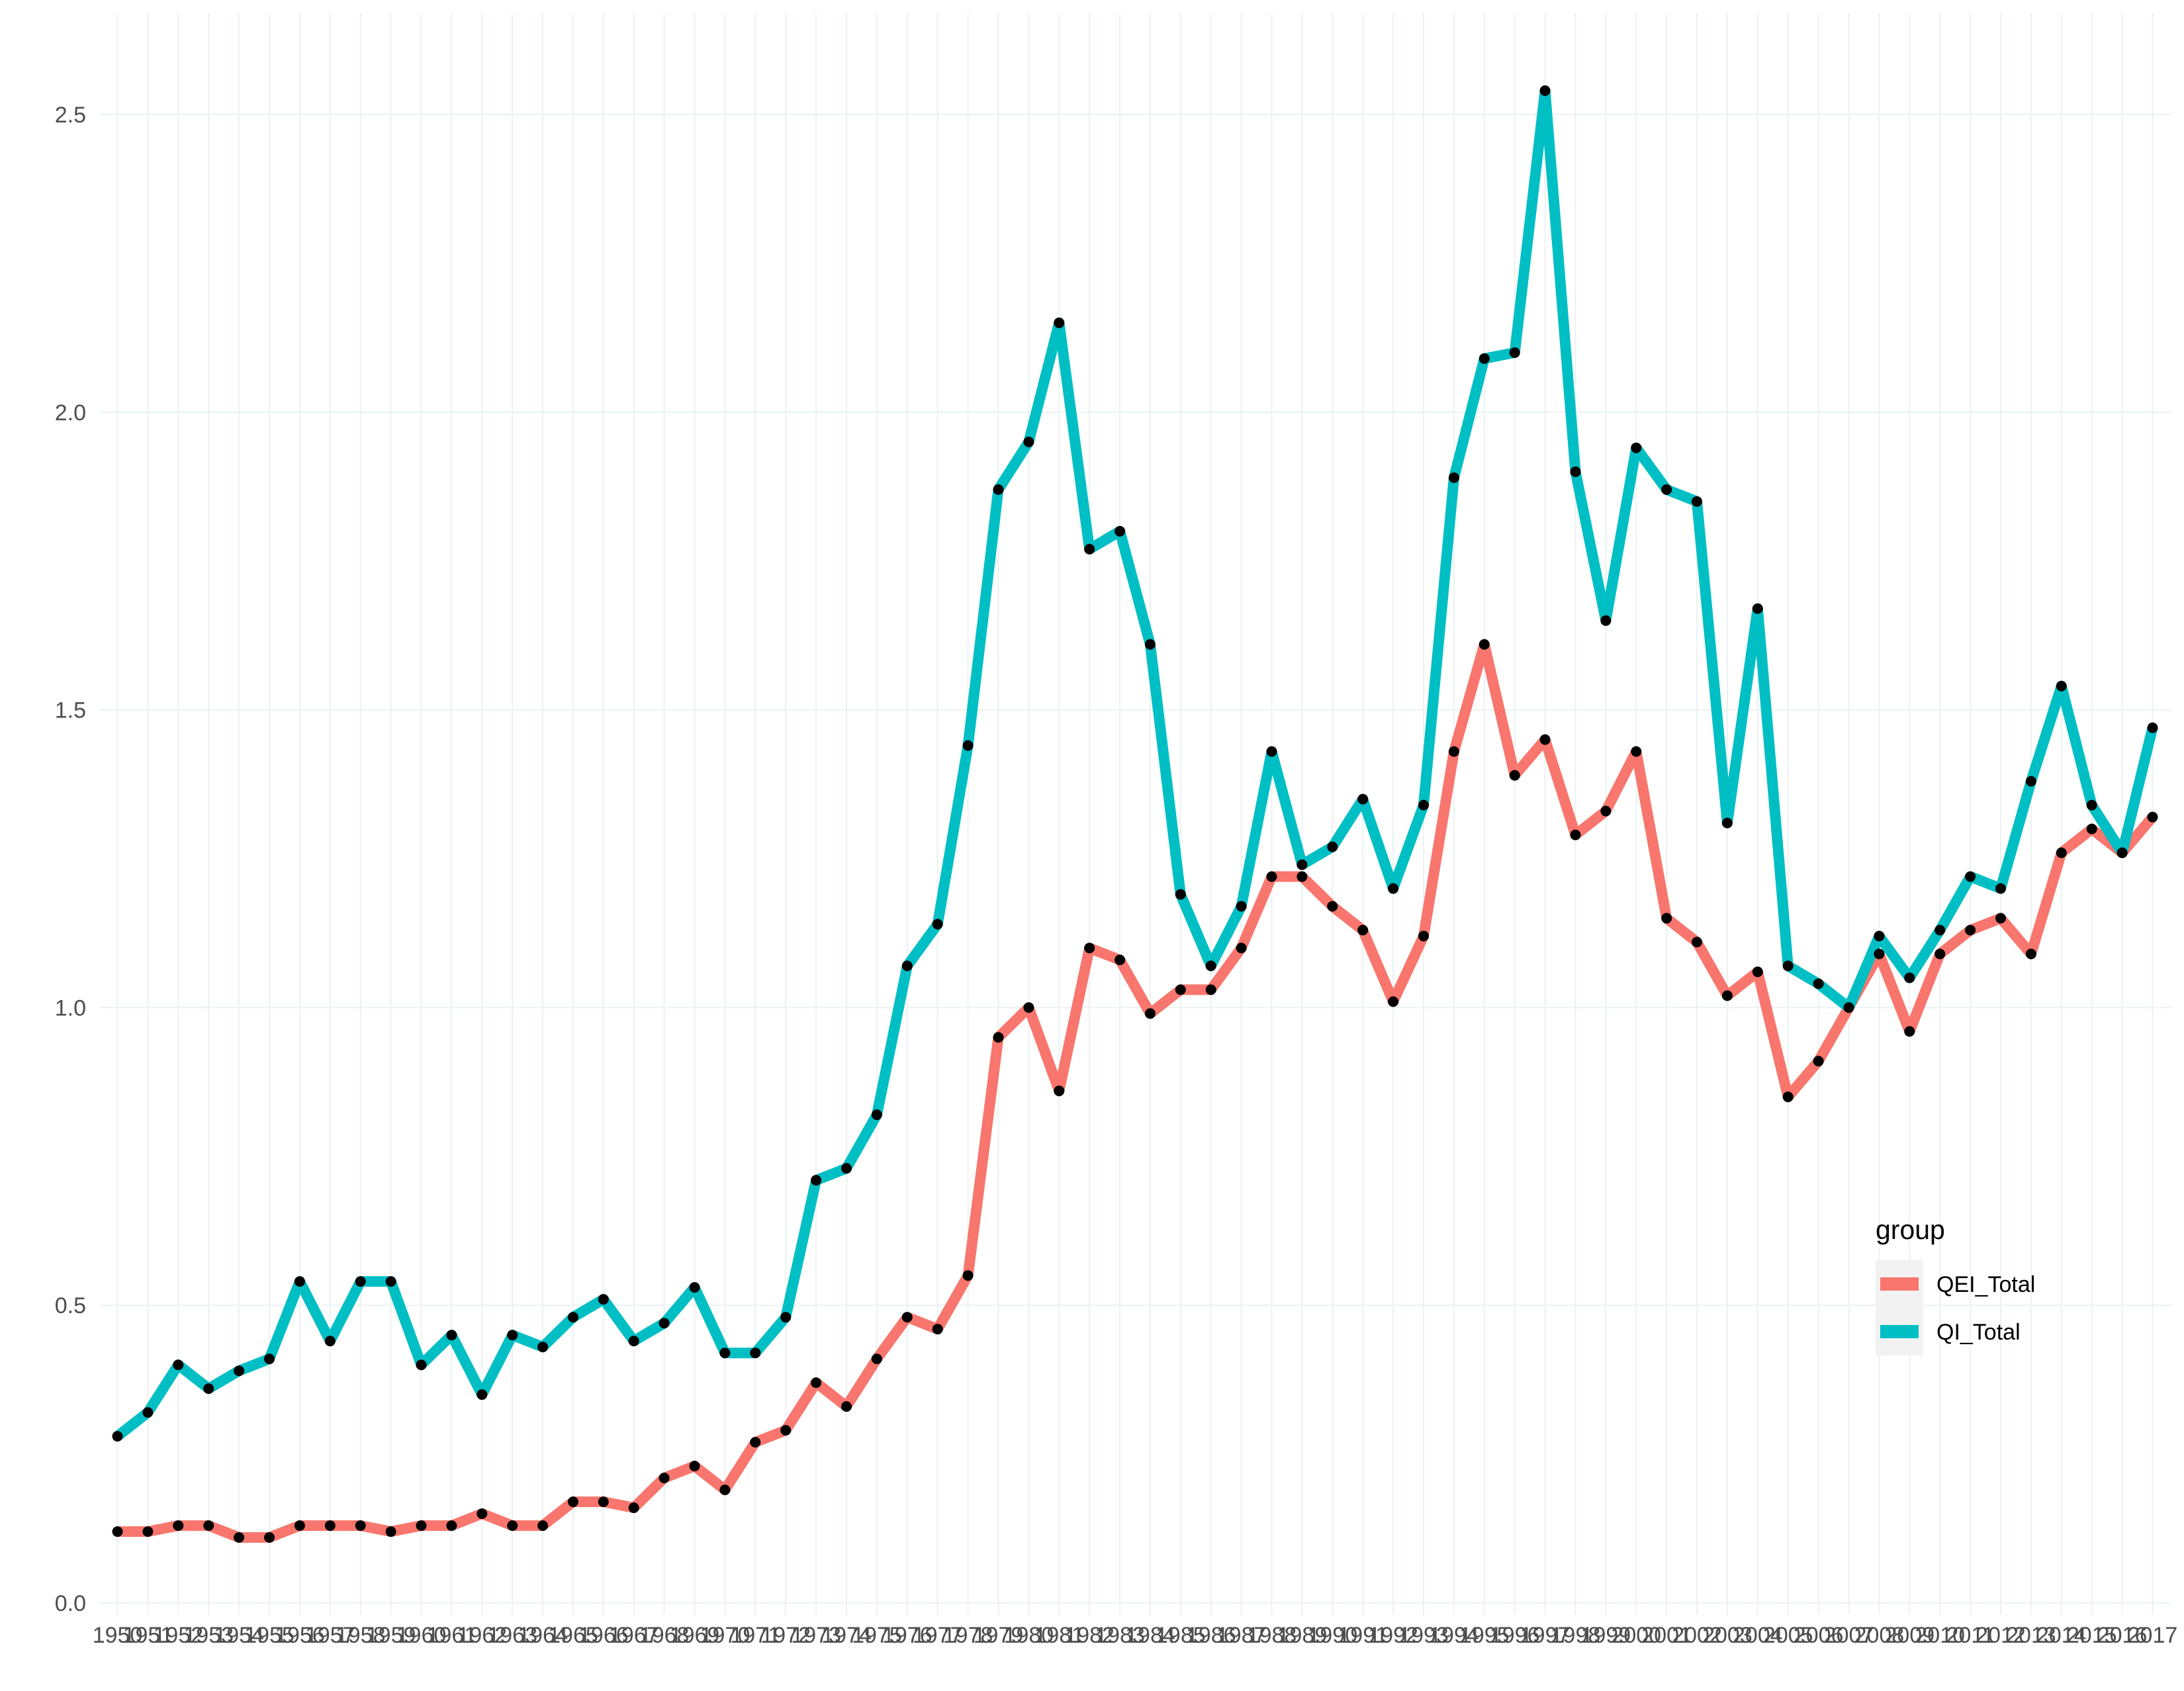 The width and height of the screenshot is (2184, 1691). I want to click on x-tick-label: 1951, so click(148, 1635).